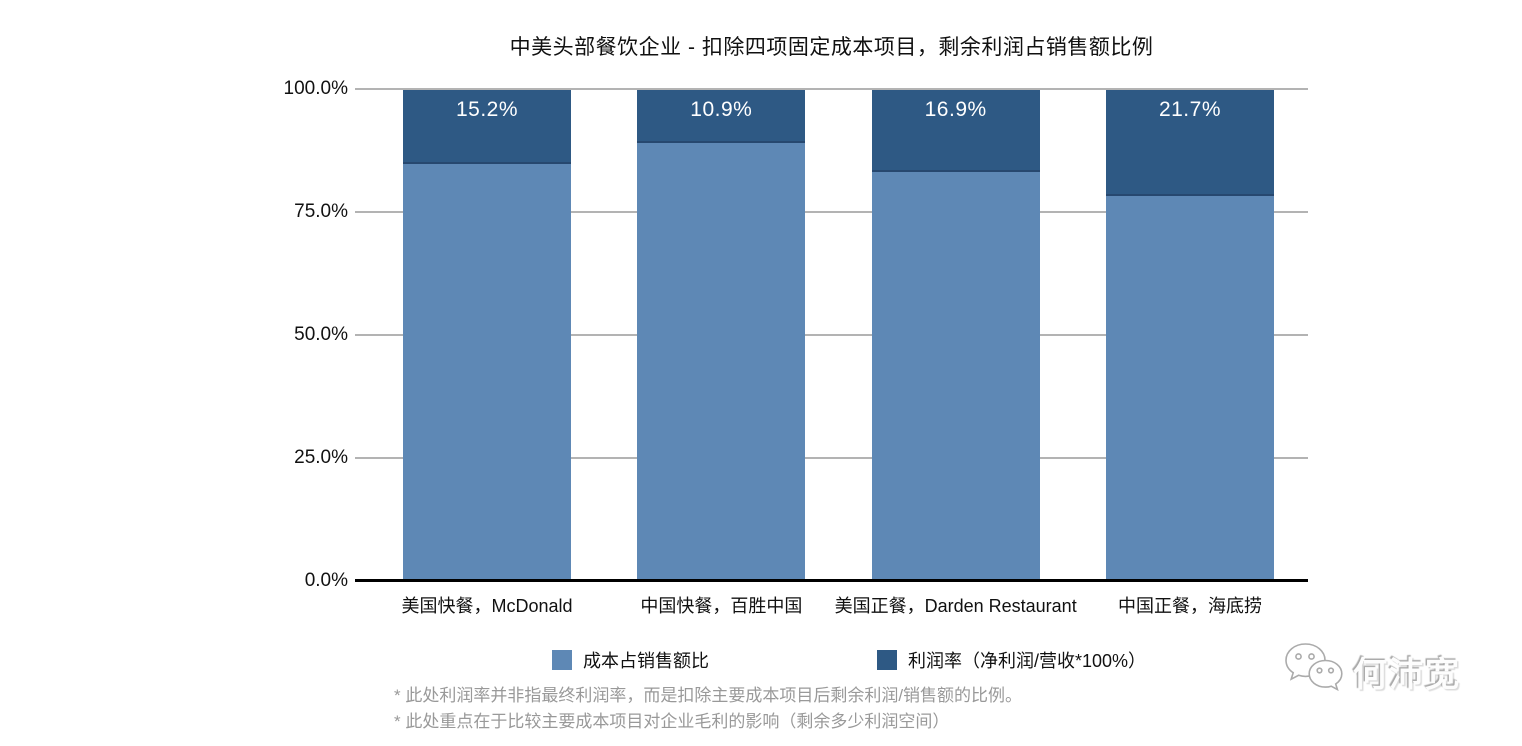  Describe the element at coordinates (721, 109) in the screenshot. I see `bar-value-label: 10.9%` at that location.